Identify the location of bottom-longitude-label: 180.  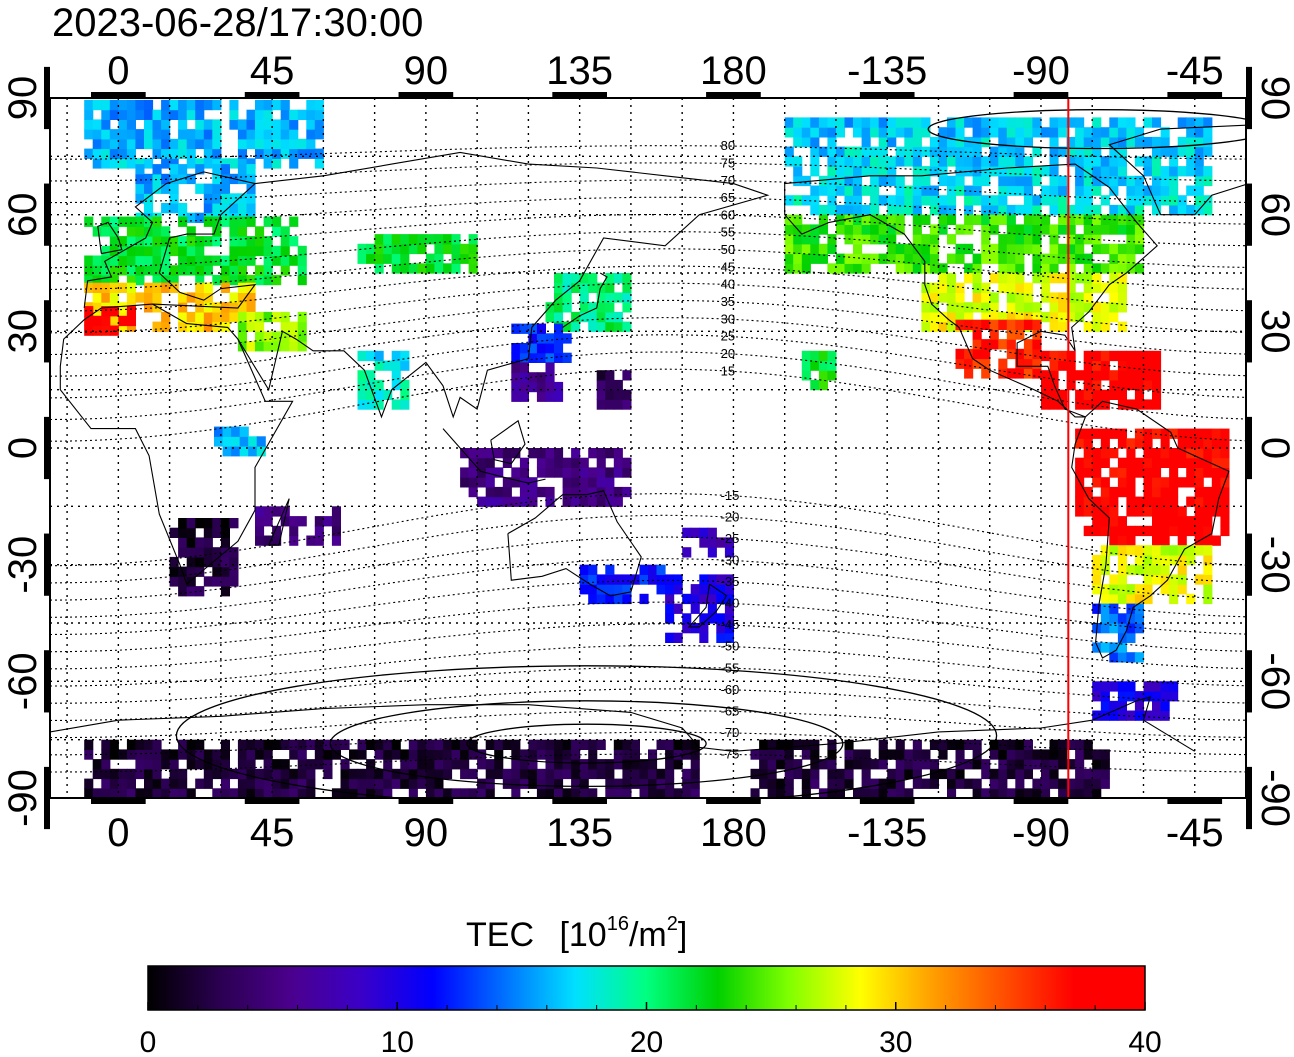
(733, 833).